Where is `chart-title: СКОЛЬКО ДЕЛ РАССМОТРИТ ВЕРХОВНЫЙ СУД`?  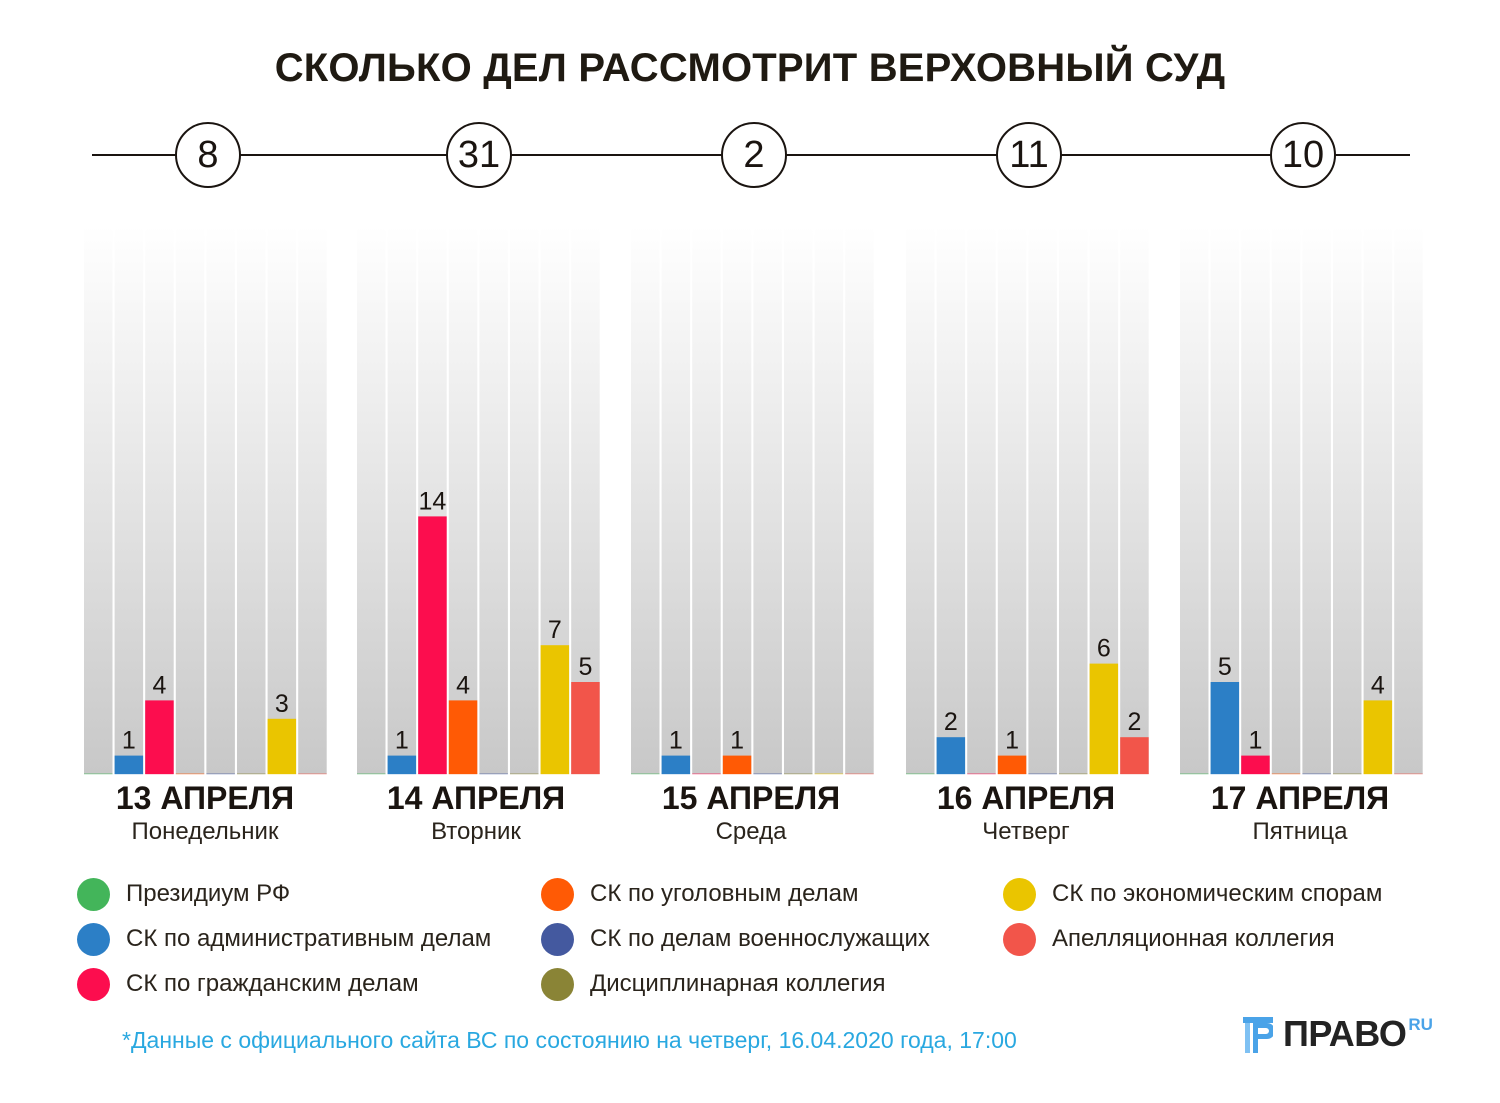 chart-title: СКОЛЬКО ДЕЛ РАССМОТРИТ ВЕРХОВНЫЙ СУД is located at coordinates (750, 68).